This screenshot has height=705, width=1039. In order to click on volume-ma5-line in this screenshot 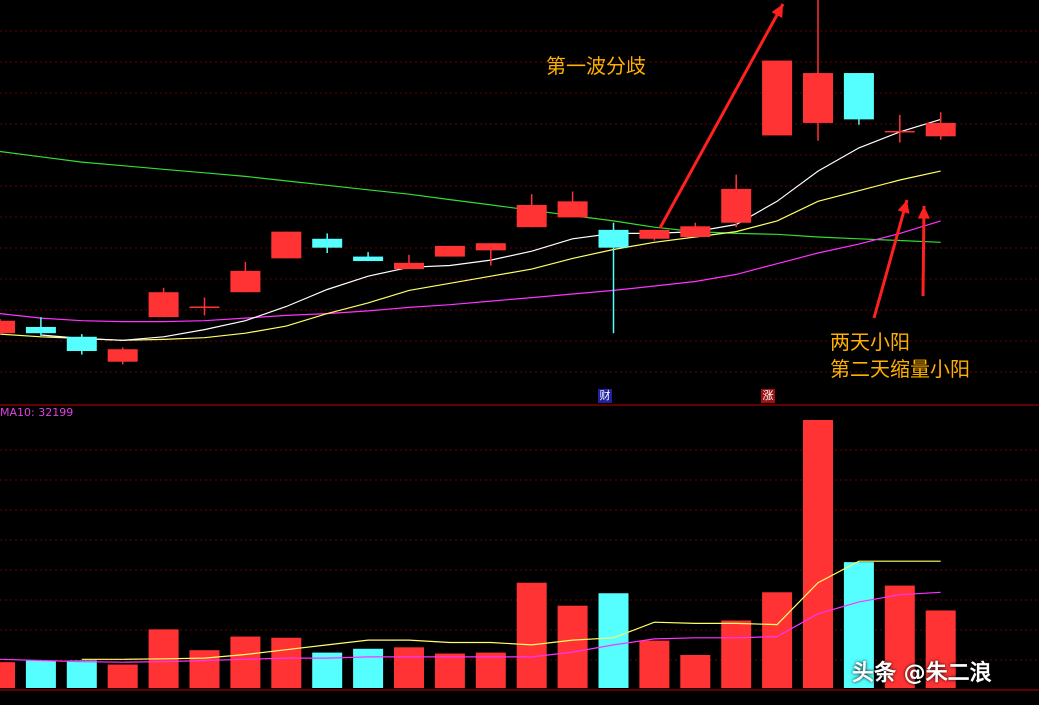, I will do `click(511, 610)`.